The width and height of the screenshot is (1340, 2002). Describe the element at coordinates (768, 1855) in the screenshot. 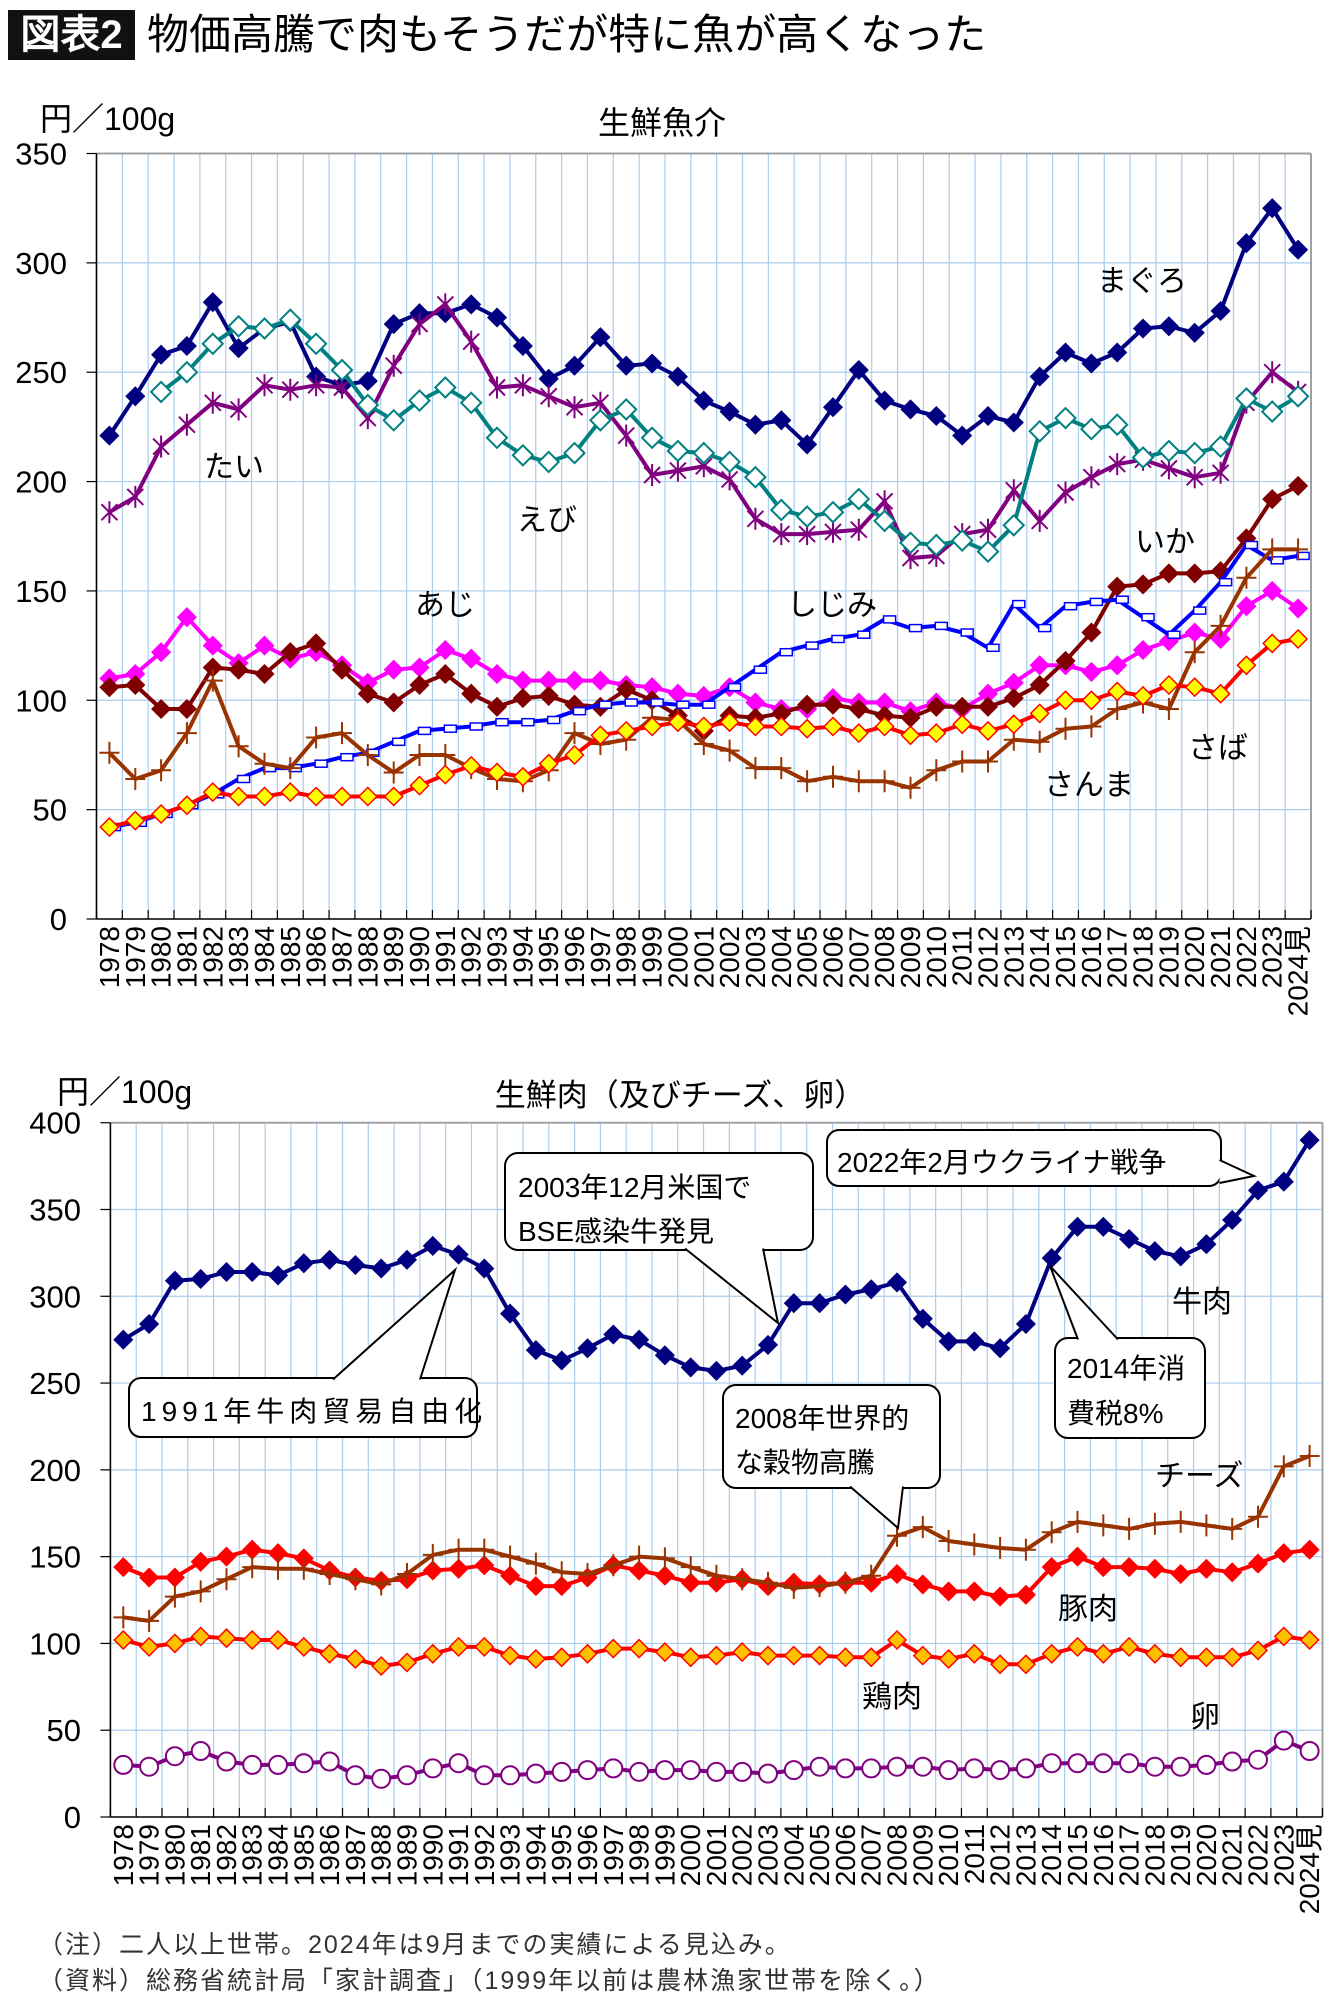

I see `x-tick-label: 2003` at that location.